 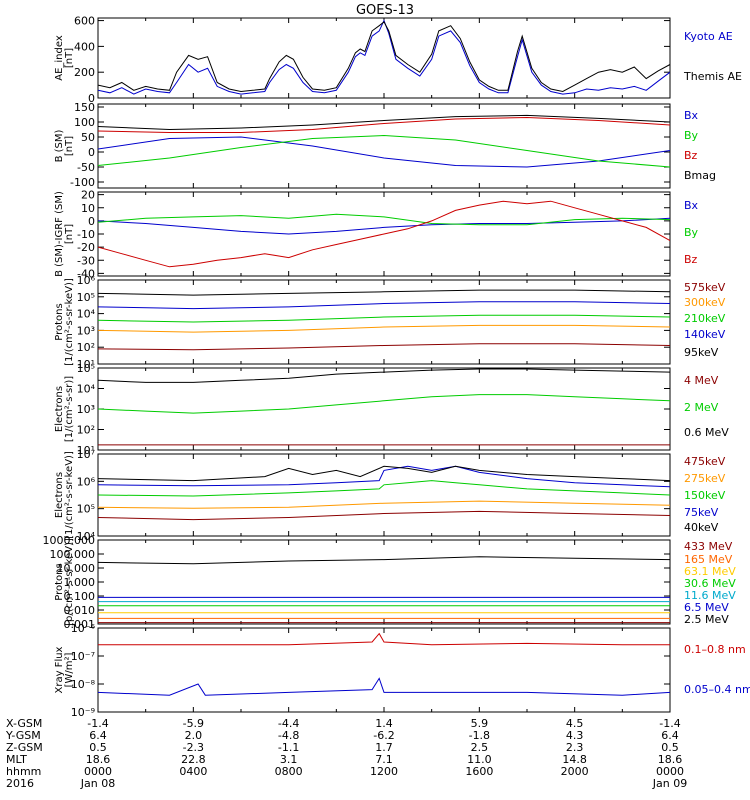 I want to click on footer-cell: -2.3, so click(x=193, y=747).